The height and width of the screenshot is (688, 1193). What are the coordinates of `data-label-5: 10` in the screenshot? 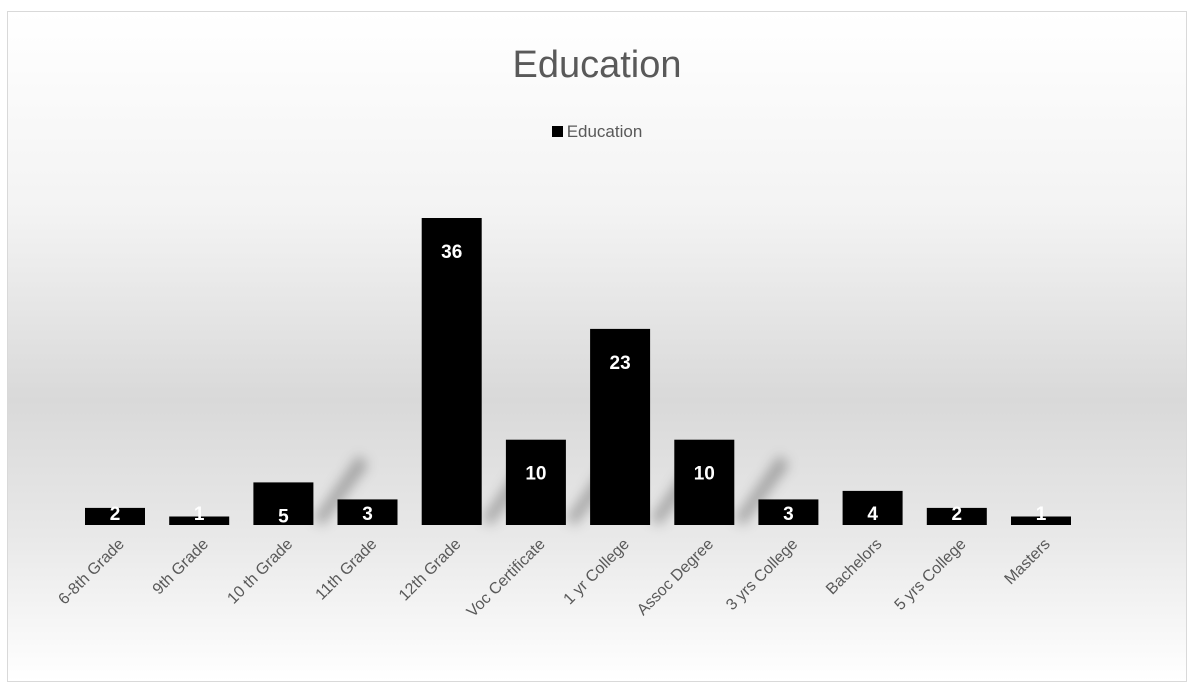 It's located at (535, 474).